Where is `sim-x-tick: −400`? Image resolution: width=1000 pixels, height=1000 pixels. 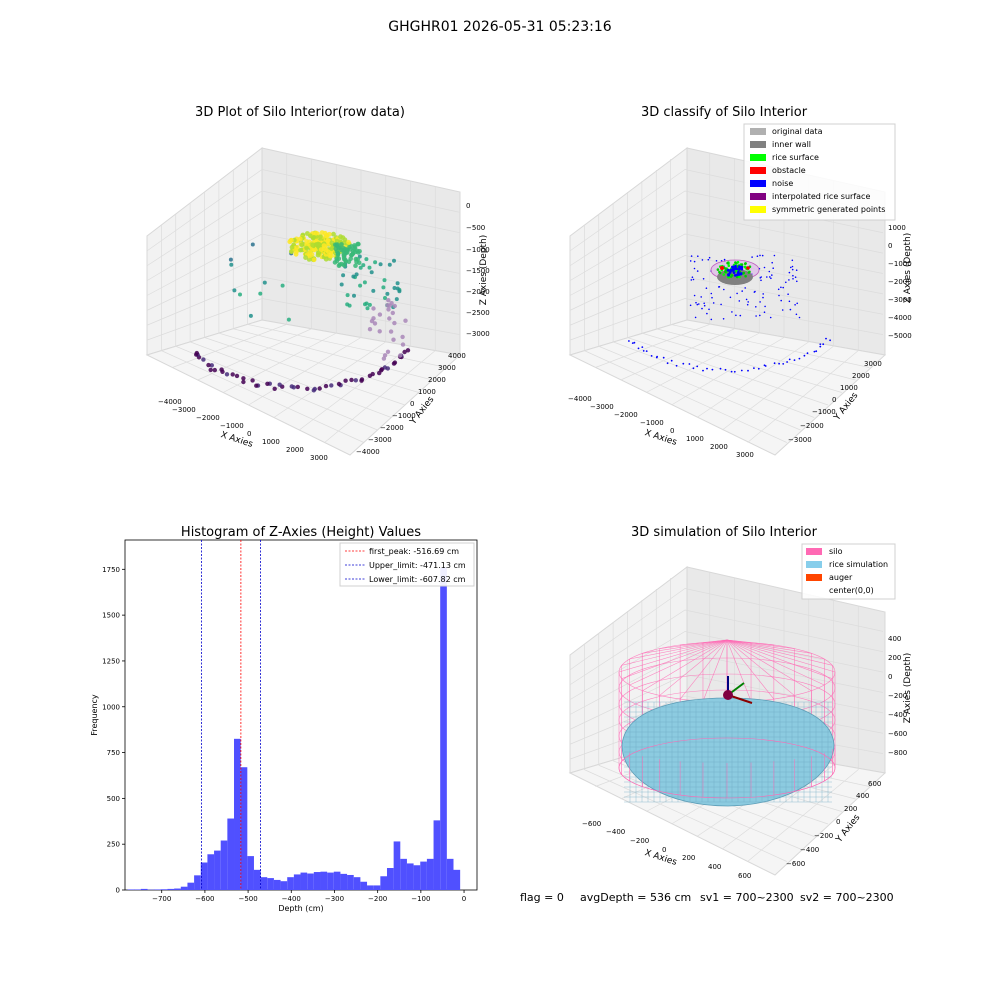
sim-x-tick: −400 is located at coordinates (615, 832).